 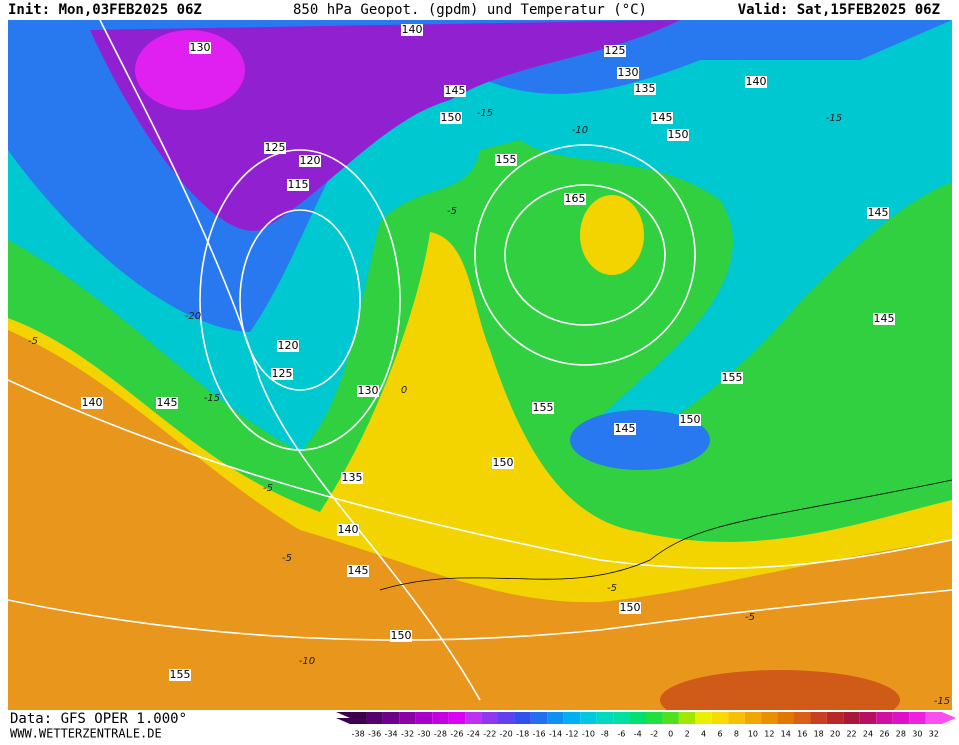 What do you see at coordinates (190, 70) in the screenshot?
I see `arctic-core` at bounding box center [190, 70].